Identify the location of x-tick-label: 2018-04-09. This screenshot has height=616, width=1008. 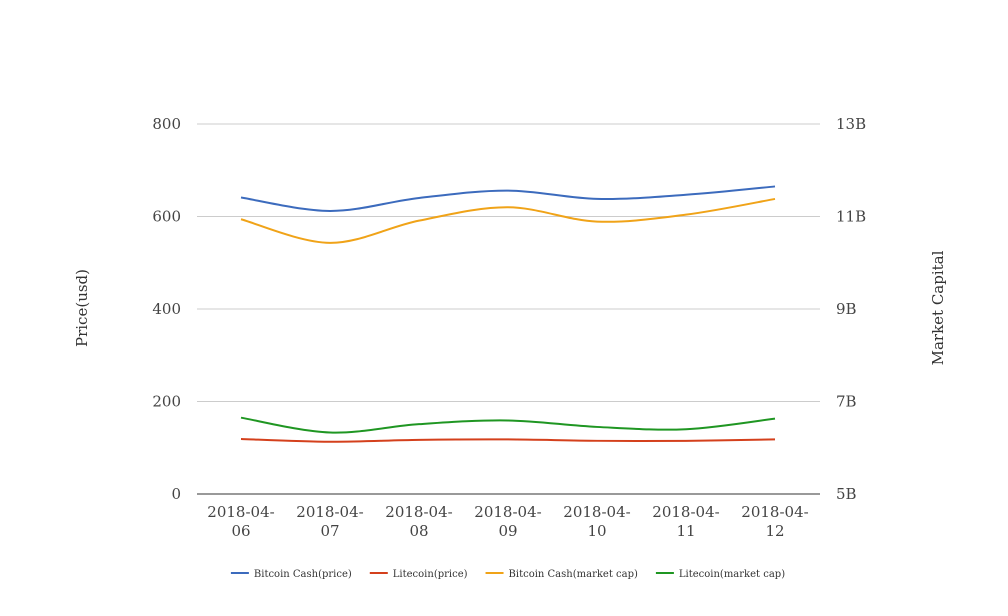
(507, 521).